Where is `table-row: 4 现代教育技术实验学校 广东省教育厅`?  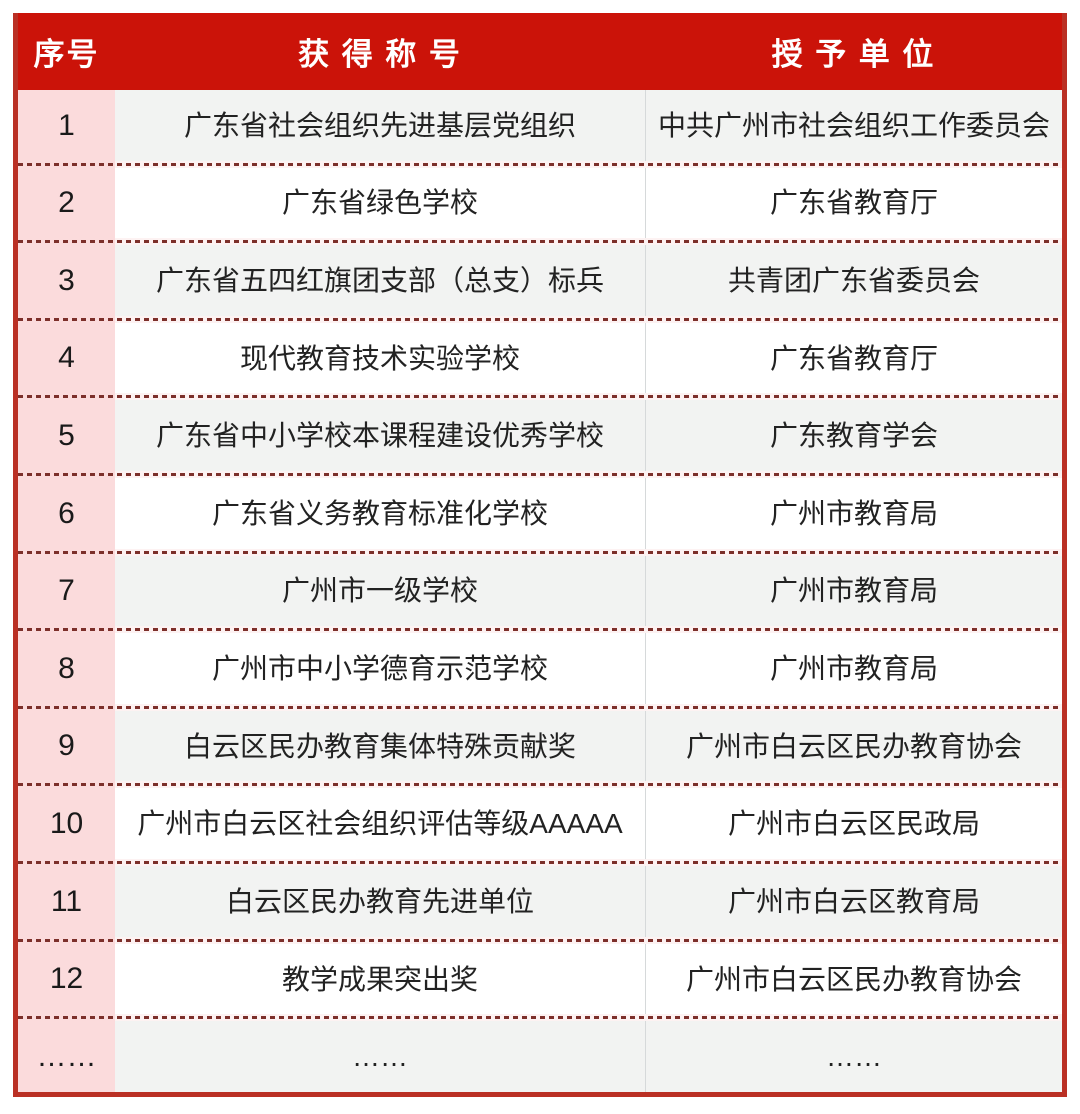
table-row: 4 现代教育技术实验学校 广东省教育厅 is located at coordinates (540, 358).